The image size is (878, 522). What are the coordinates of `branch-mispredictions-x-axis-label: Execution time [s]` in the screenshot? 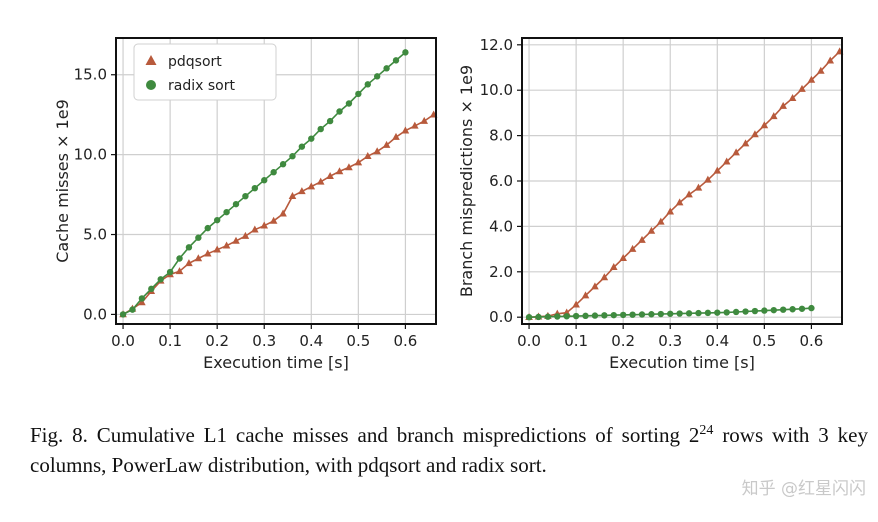 It's located at (682, 362).